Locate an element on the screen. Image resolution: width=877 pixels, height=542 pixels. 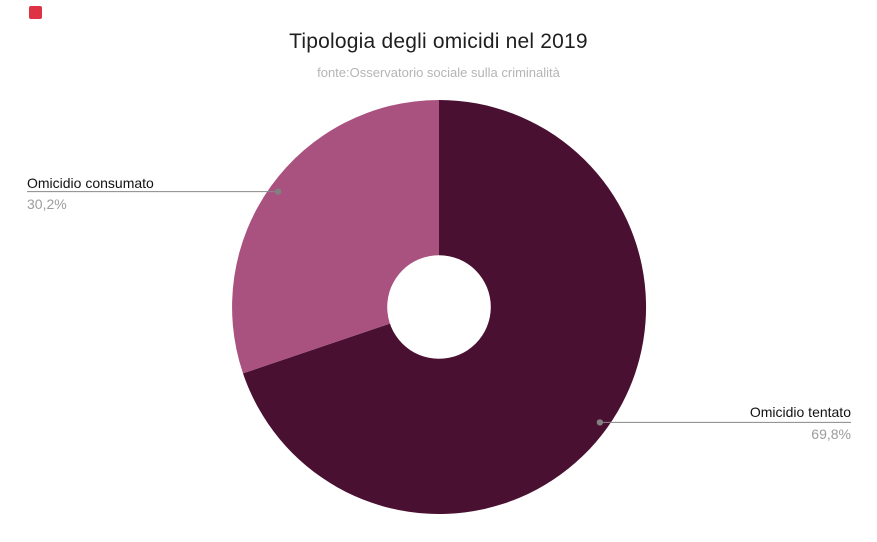
callout-dot-left is located at coordinates (278, 191).